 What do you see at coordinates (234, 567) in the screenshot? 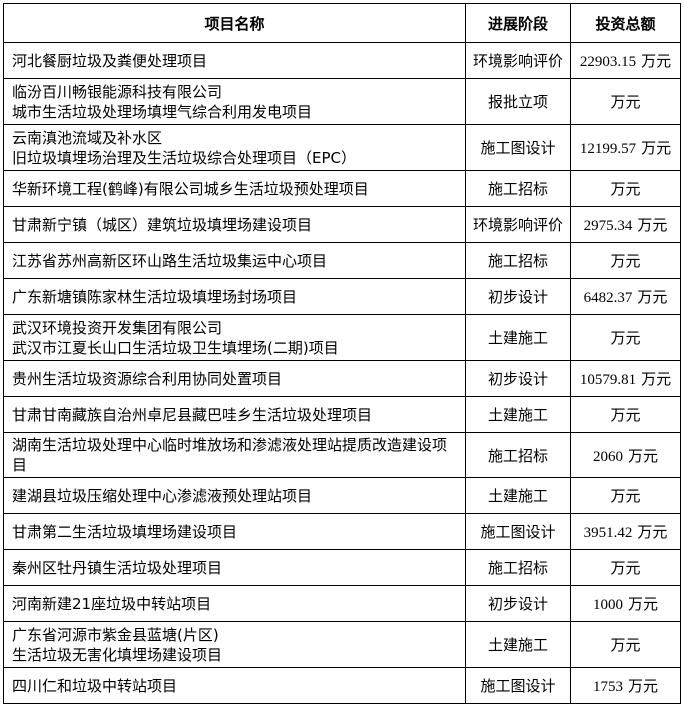
I see `project-name-cell: 秦州区牡丹镇生活垃圾处理项目` at bounding box center [234, 567].